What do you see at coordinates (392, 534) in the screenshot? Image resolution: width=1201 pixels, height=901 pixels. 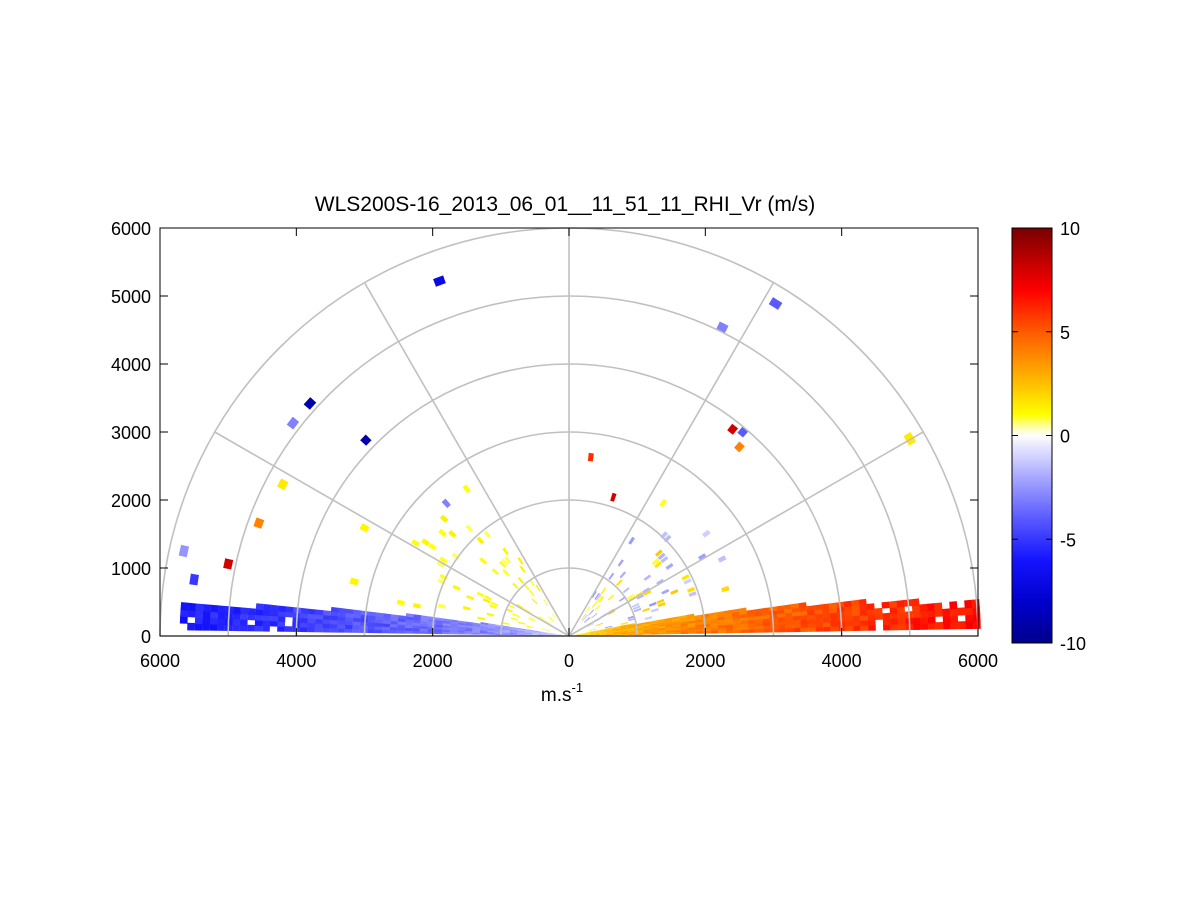 I see `elevation-spoke` at bounding box center [392, 534].